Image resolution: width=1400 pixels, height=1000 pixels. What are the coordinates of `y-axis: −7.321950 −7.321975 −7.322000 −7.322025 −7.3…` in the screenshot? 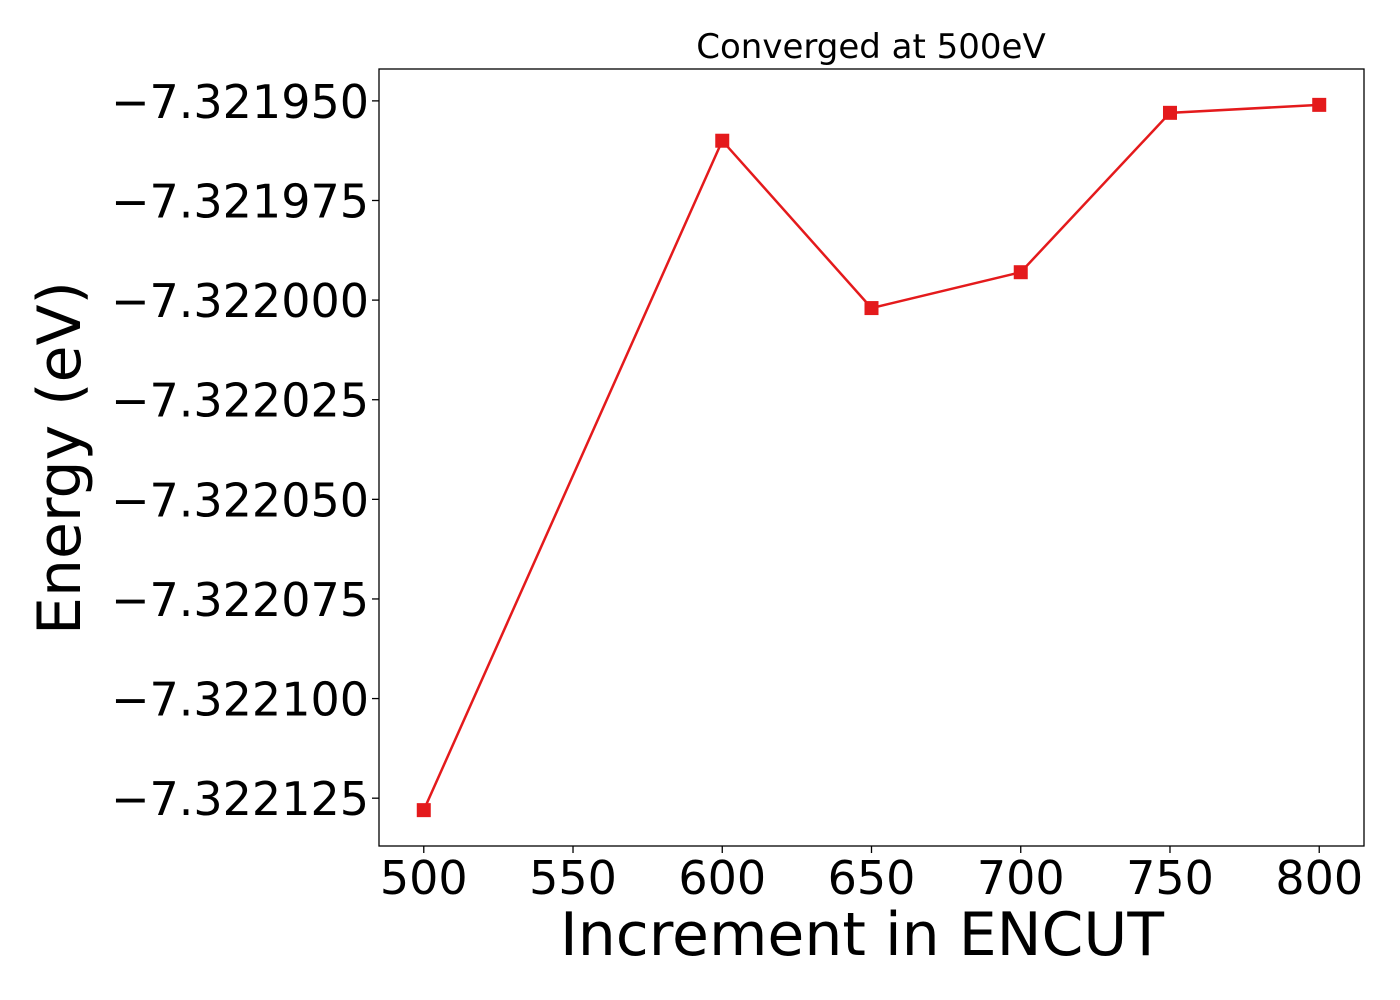 It's located at (245, 450).